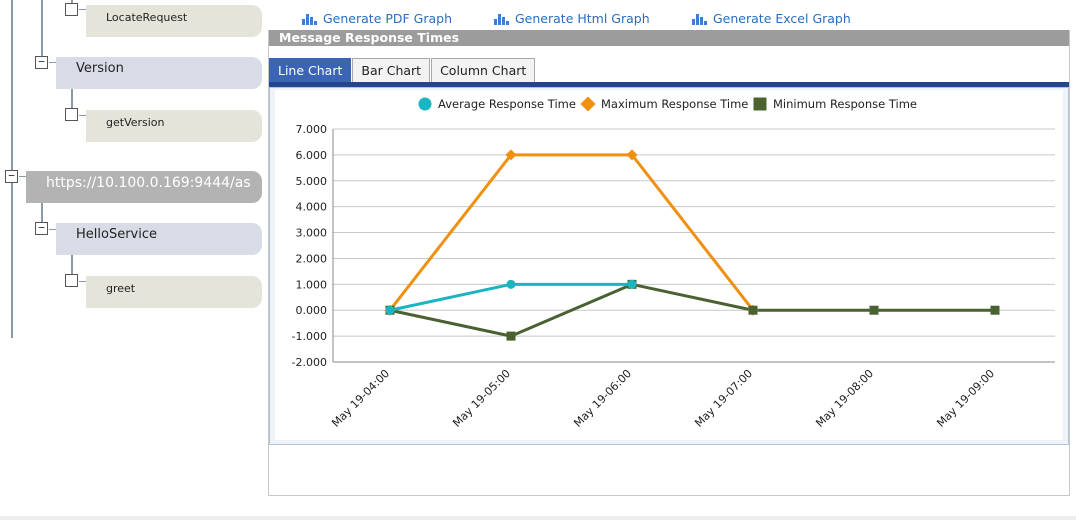  What do you see at coordinates (312, 233) in the screenshot?
I see `y-tick-label: 3.000` at bounding box center [312, 233].